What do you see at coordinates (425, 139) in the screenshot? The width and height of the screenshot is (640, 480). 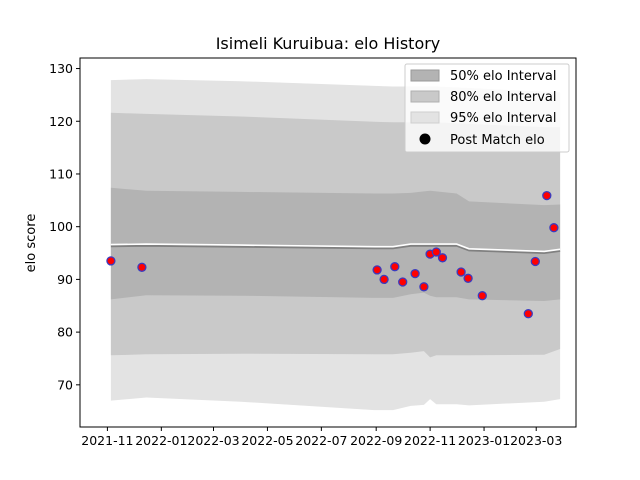 I see `legend-marker-icon` at bounding box center [425, 139].